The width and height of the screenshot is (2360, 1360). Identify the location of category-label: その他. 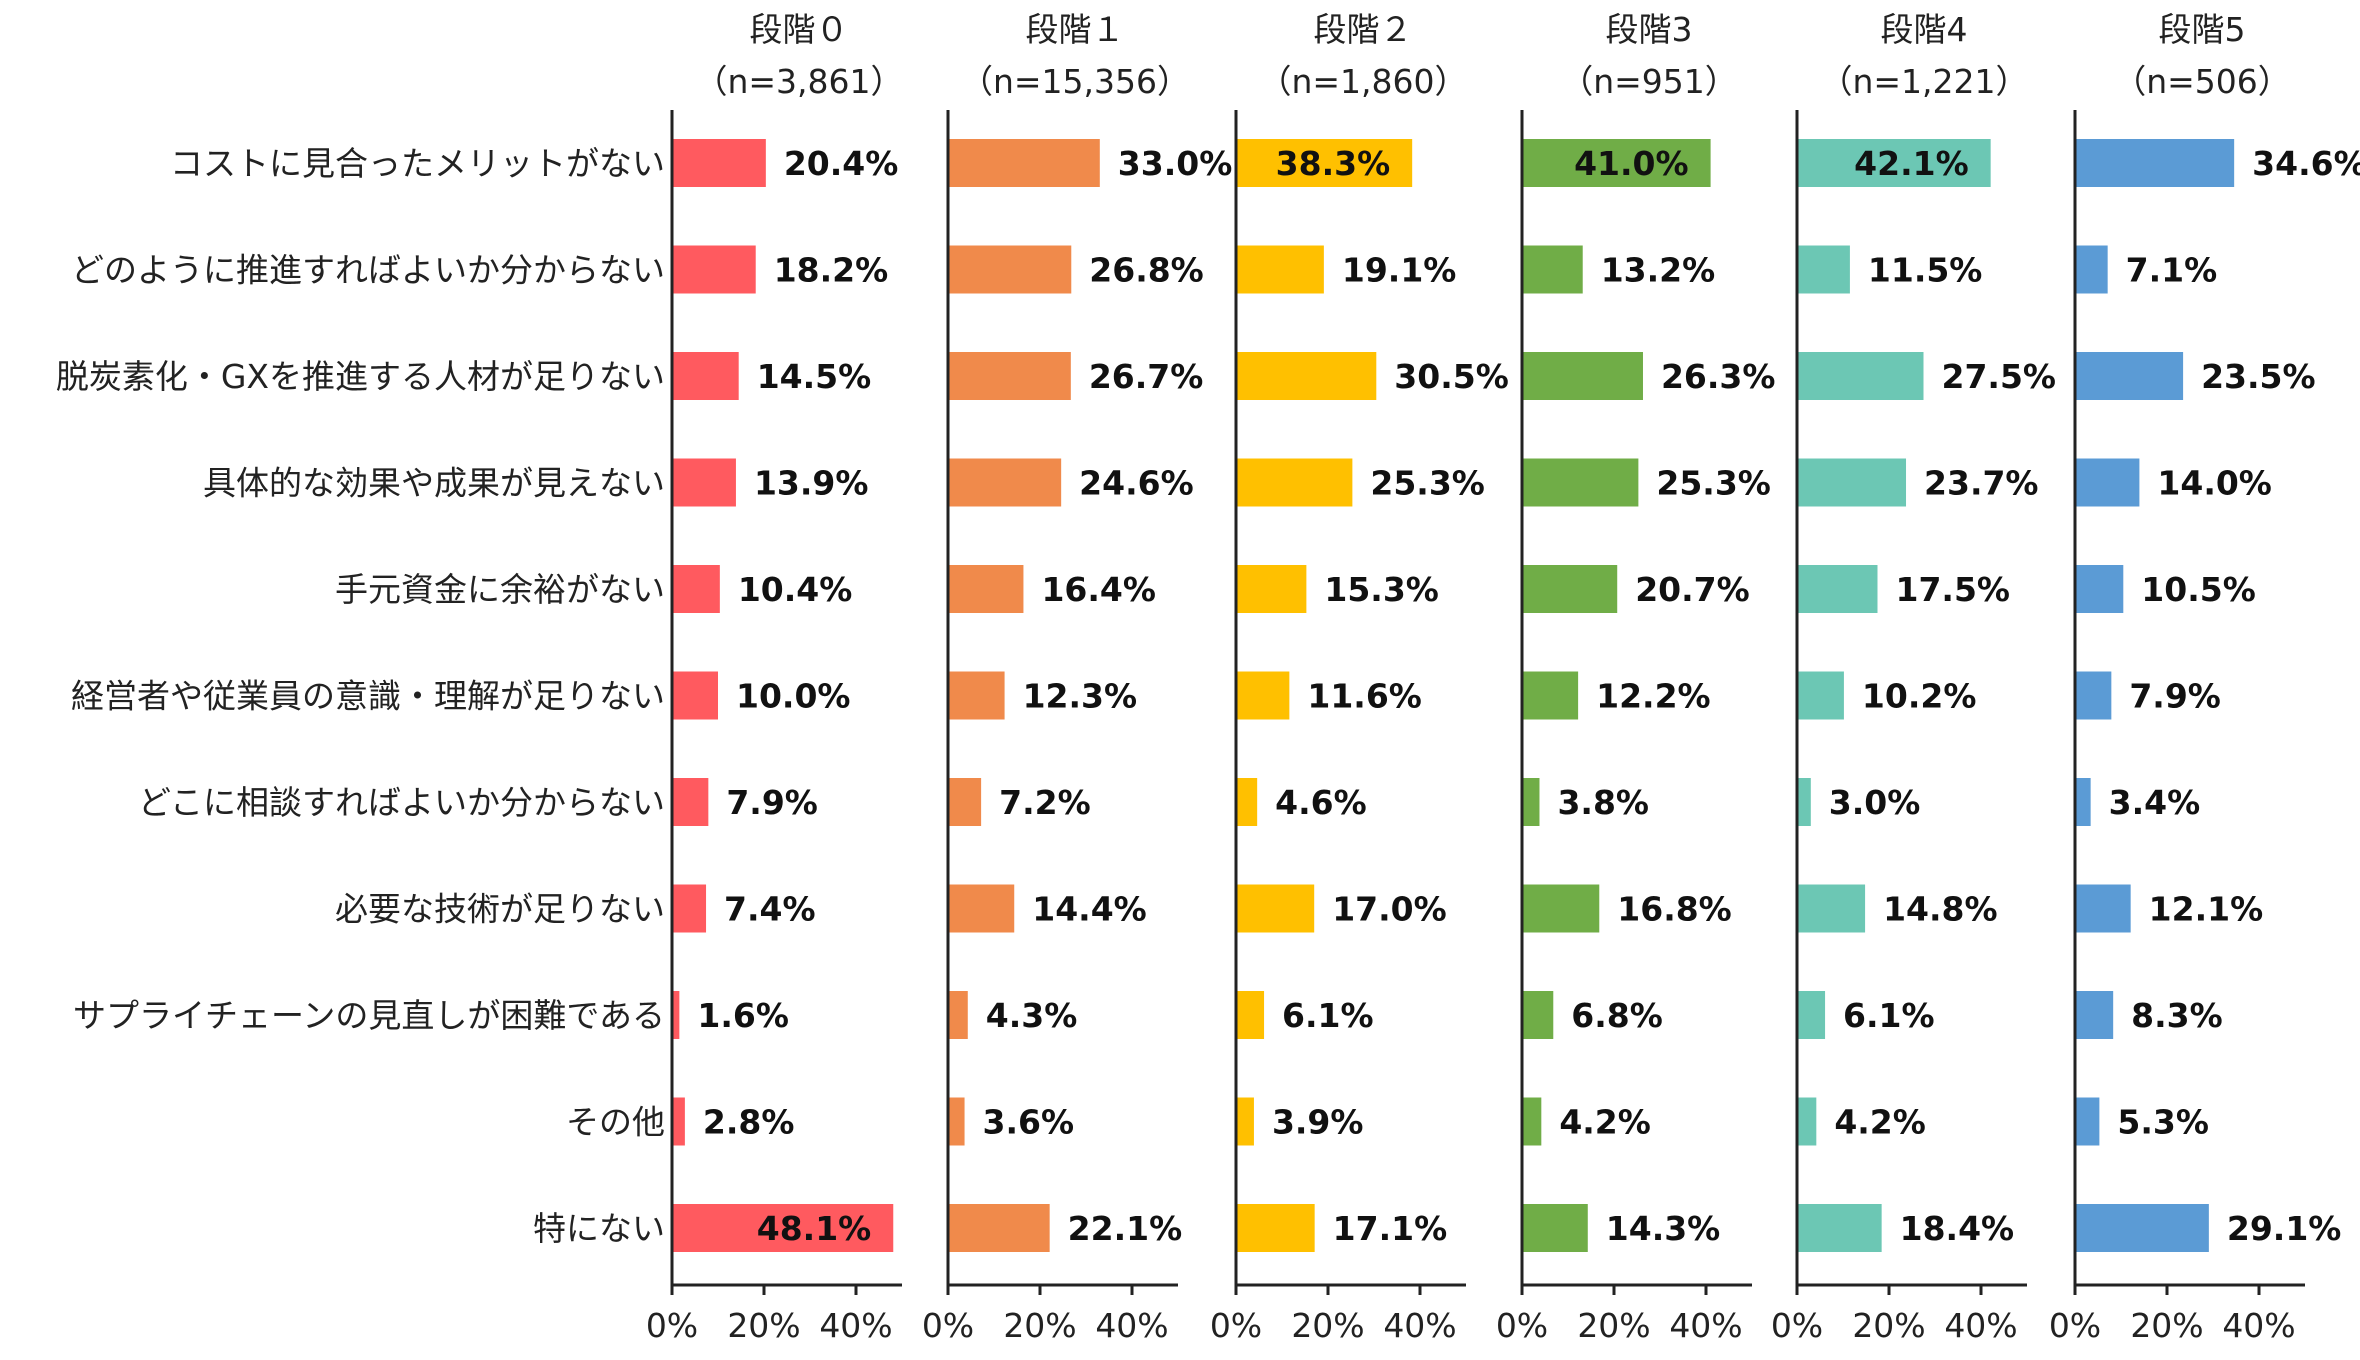
(615, 1122).